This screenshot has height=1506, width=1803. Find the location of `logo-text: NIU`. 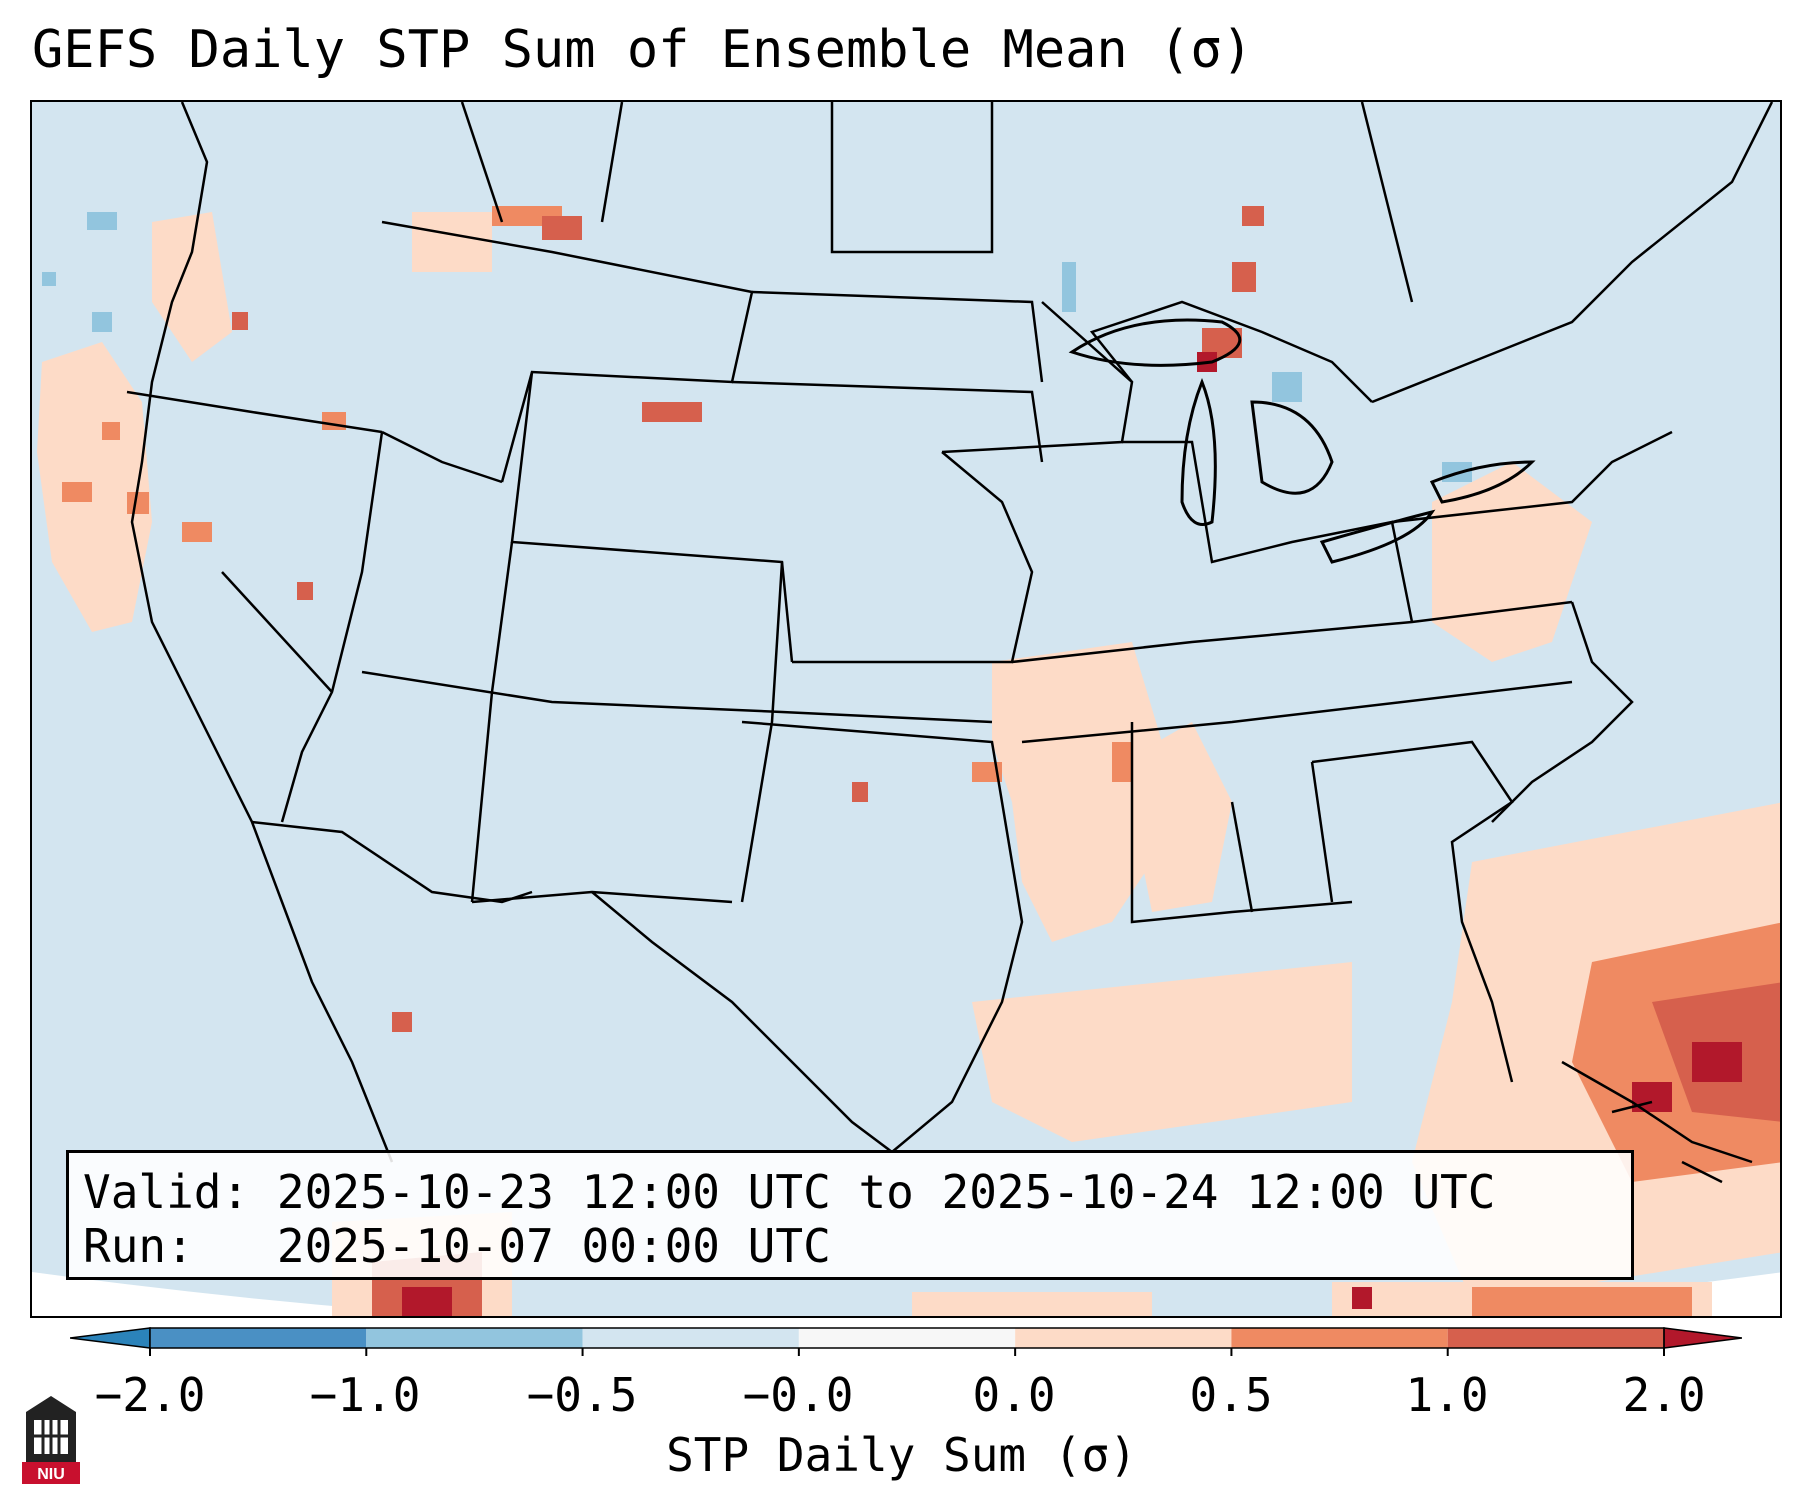

logo-text: NIU is located at coordinates (51, 1474).